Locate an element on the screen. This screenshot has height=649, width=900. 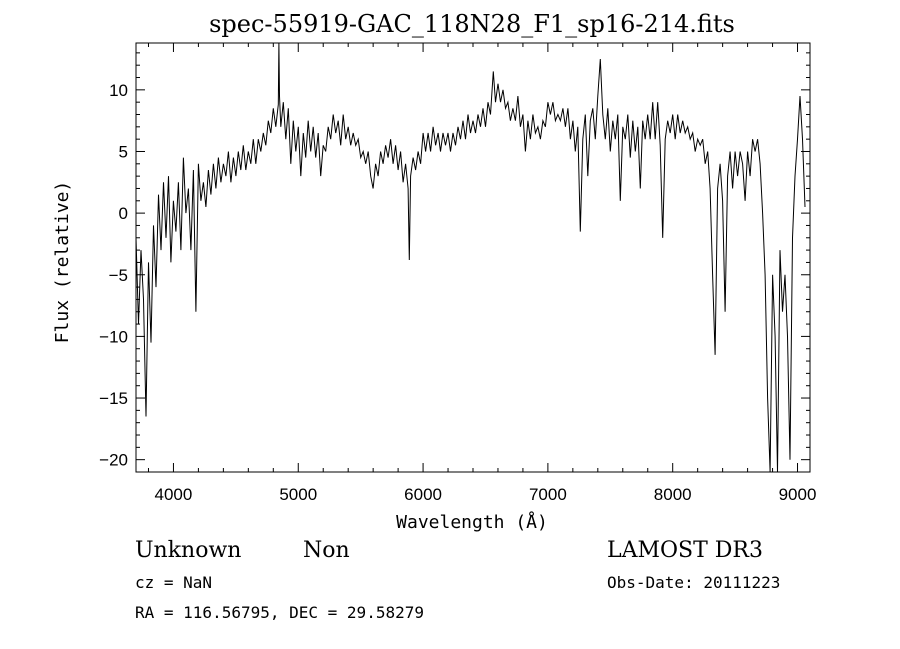
cz-value: cz = NaN is located at coordinates (174, 582).